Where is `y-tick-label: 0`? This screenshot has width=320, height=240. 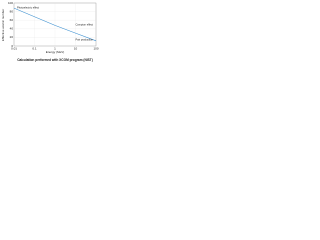 y-tick-label: 0 is located at coordinates (12, 46).